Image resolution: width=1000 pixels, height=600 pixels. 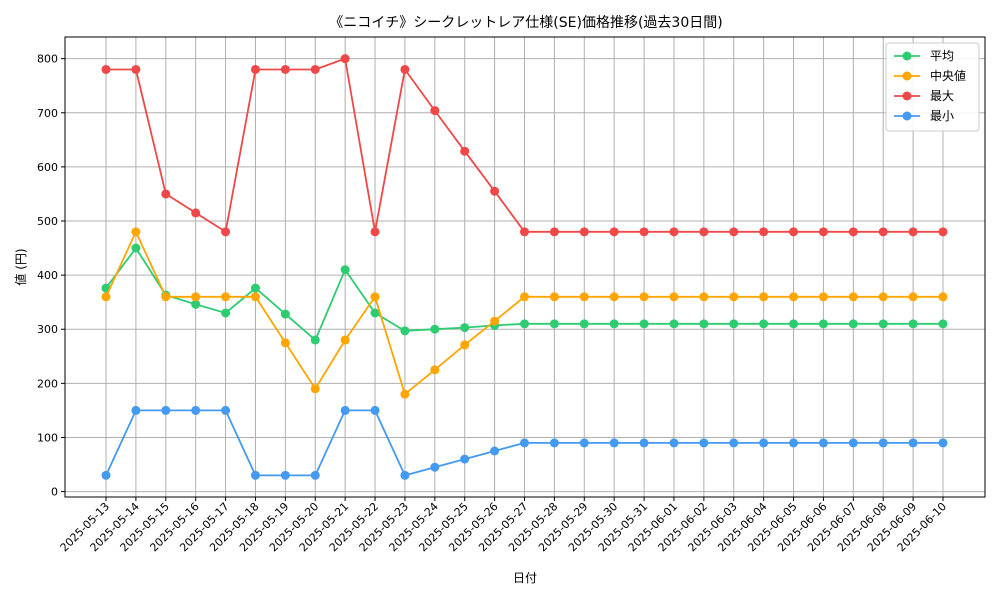 I want to click on y-tick-label: 600, so click(x=47, y=167).